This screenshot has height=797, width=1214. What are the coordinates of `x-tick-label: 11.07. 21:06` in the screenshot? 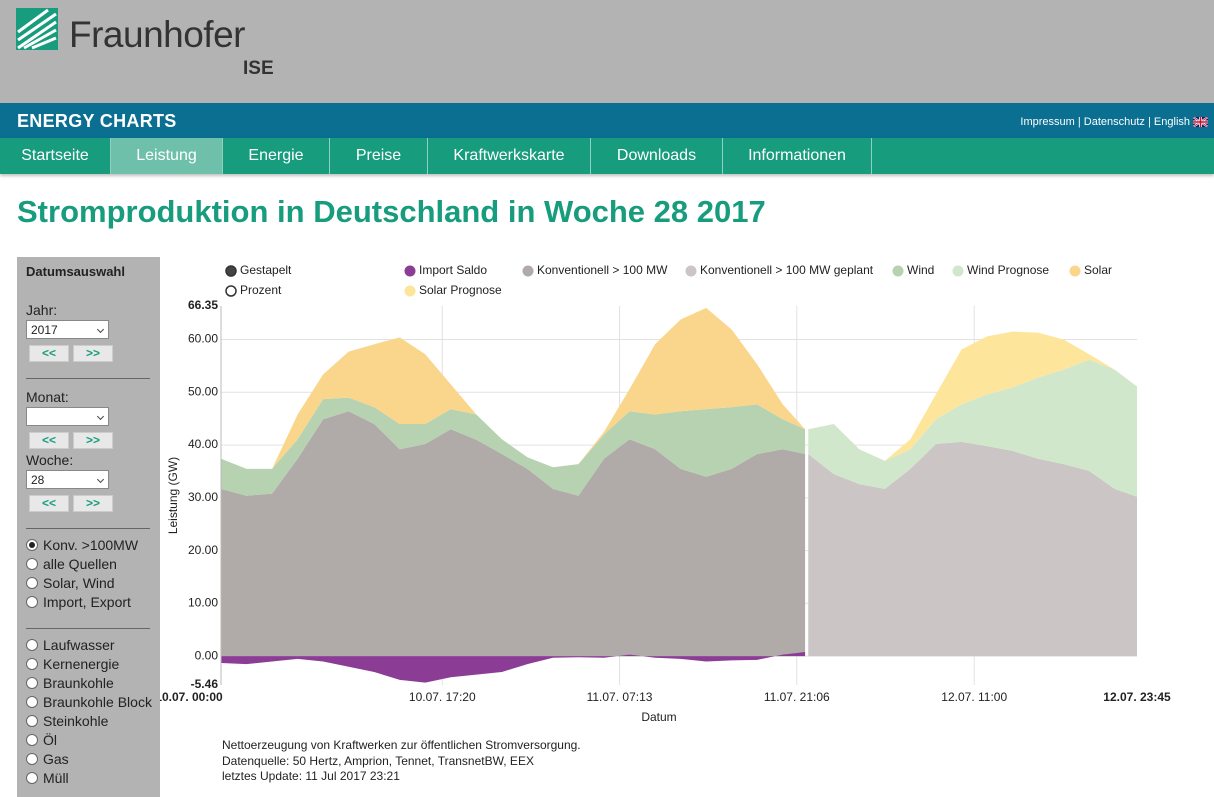 It's located at (797, 697).